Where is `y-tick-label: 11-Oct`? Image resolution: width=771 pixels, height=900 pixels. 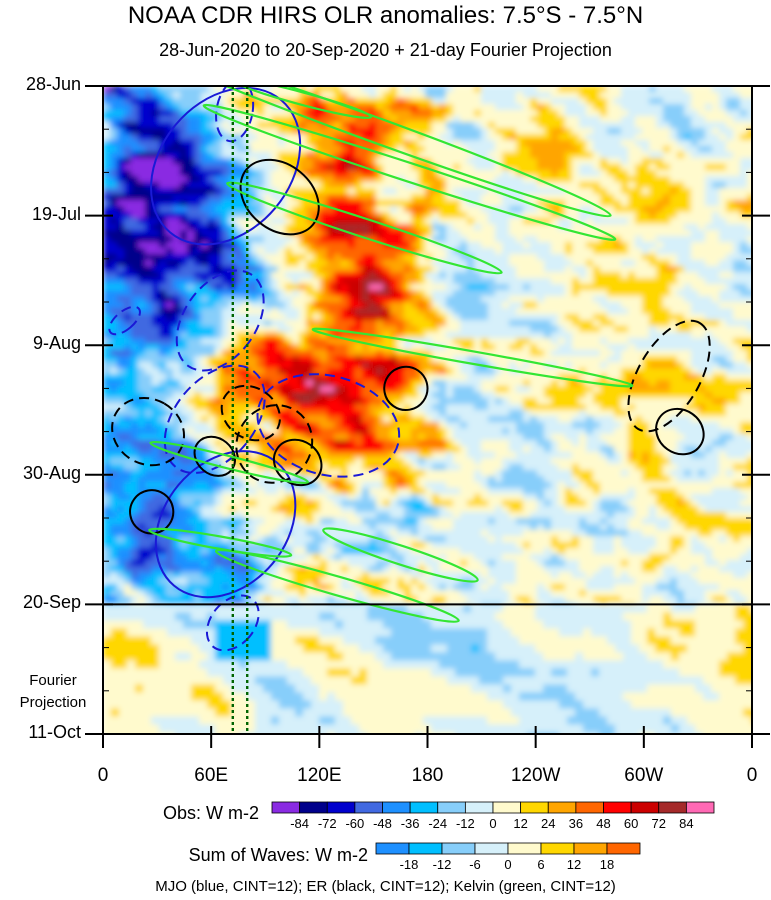 y-tick-label: 11-Oct is located at coordinates (54, 732).